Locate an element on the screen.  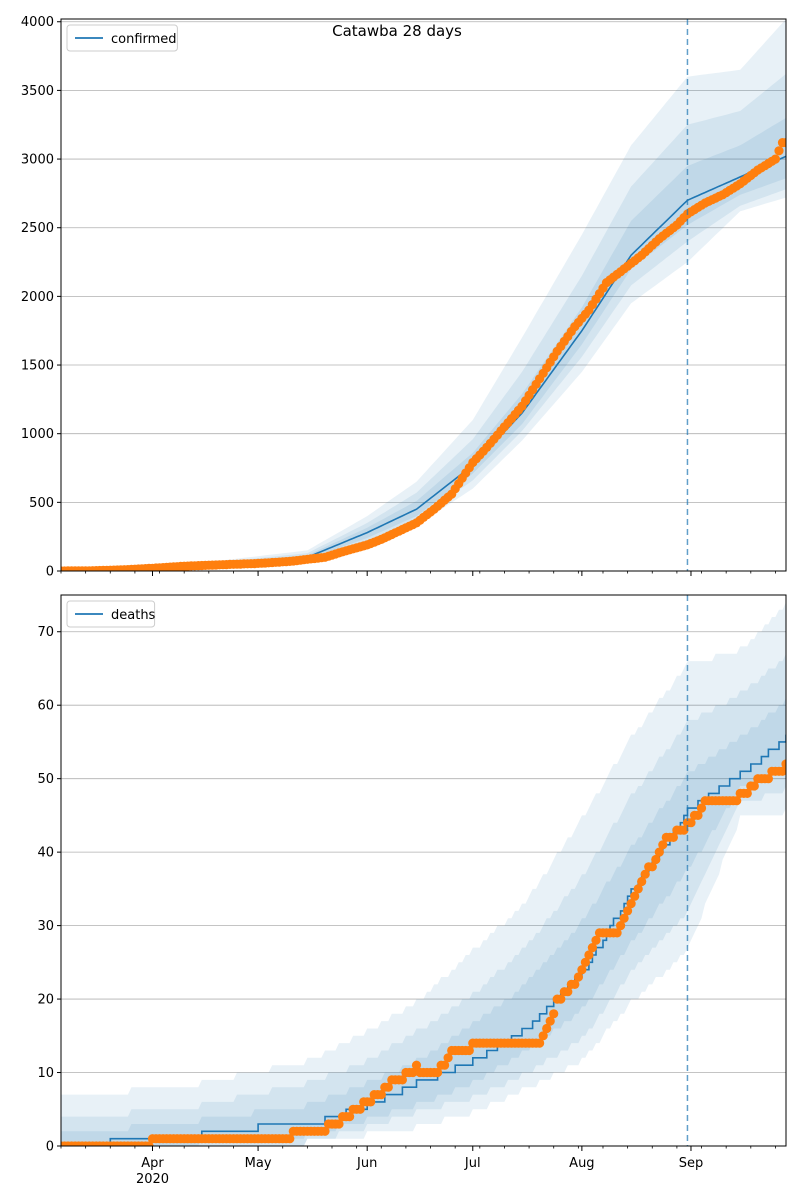
y-tick-label: 50 is located at coordinates (45, 779).